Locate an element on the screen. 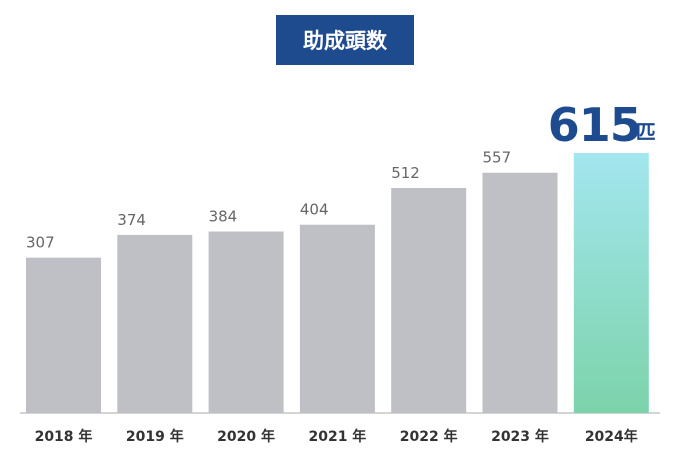  value-label: 512 is located at coordinates (405, 173).